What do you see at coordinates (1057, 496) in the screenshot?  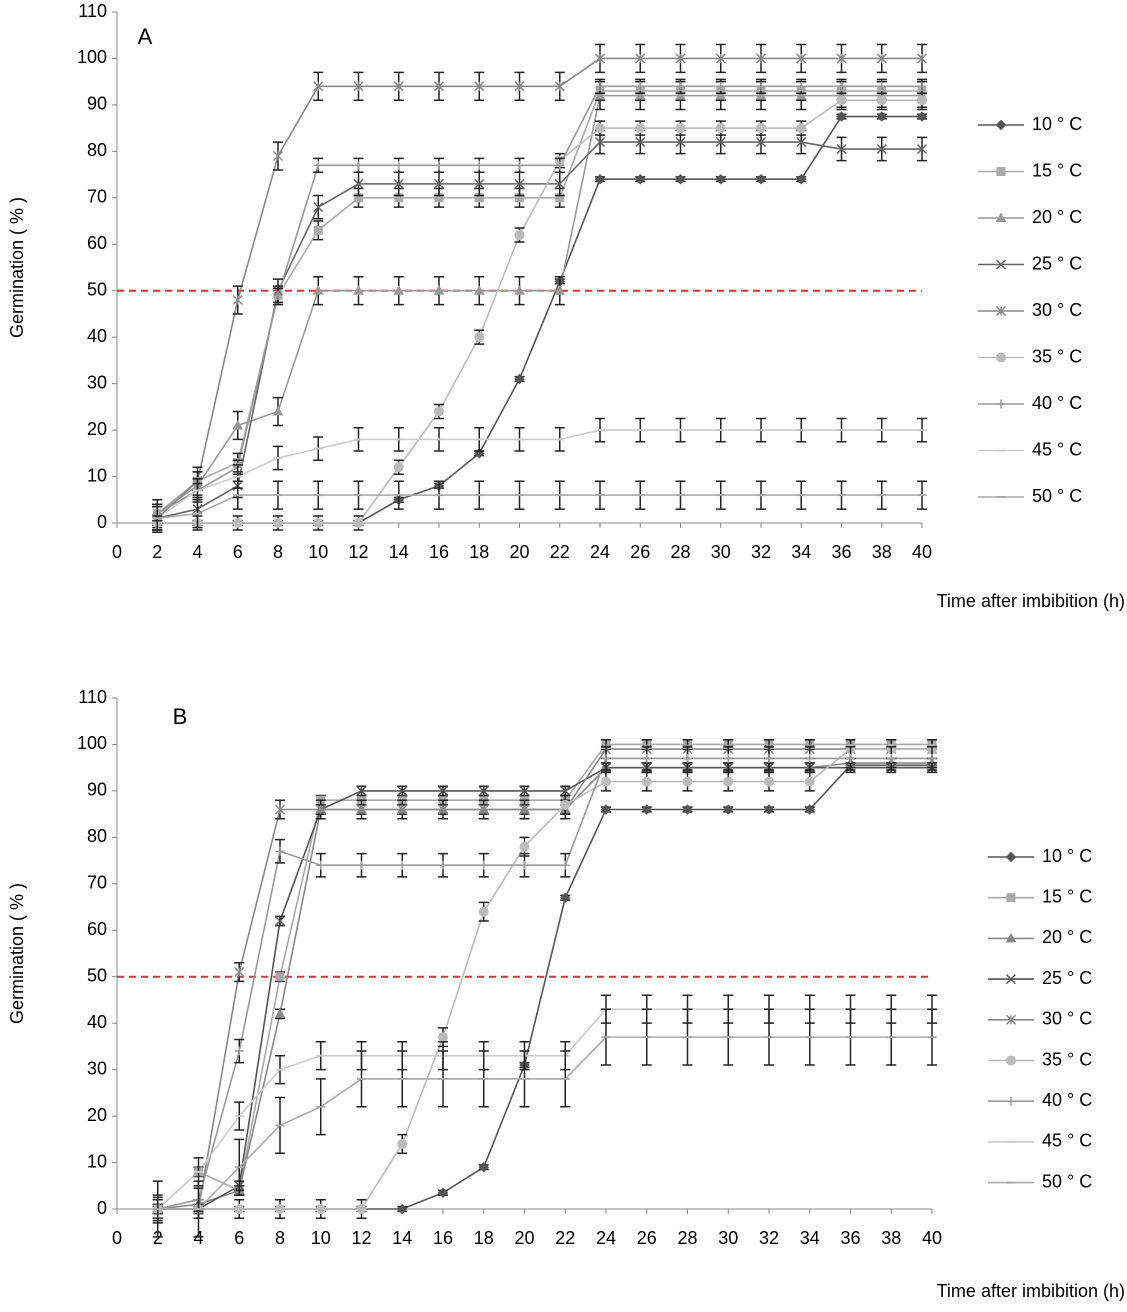 I see `legend-label: 50 ° C` at bounding box center [1057, 496].